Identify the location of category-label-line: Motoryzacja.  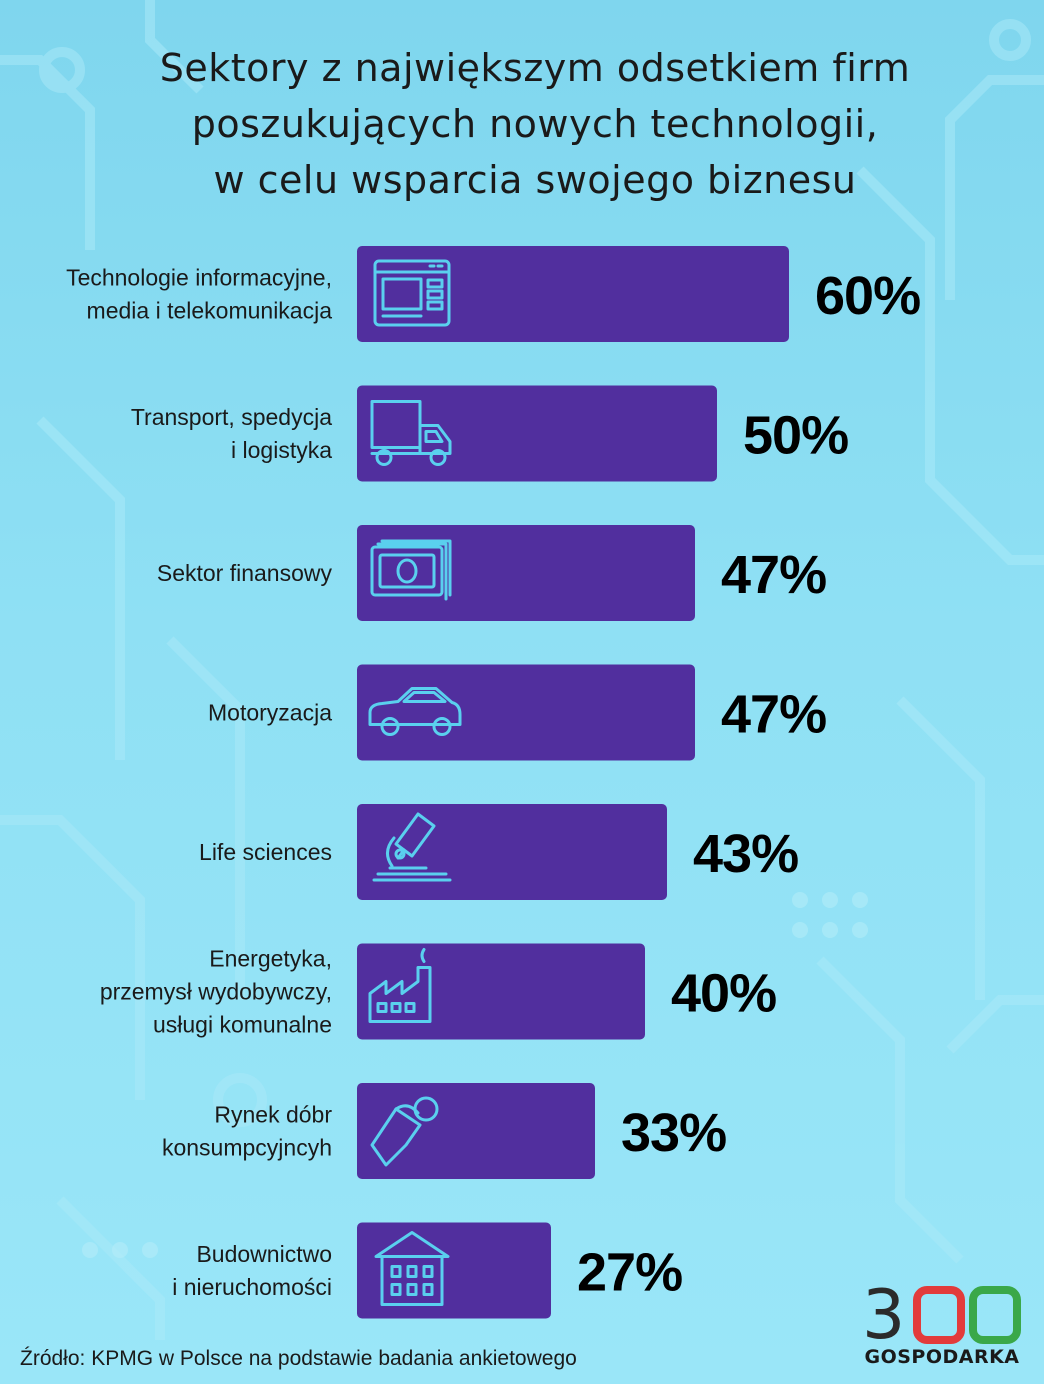
(270, 713).